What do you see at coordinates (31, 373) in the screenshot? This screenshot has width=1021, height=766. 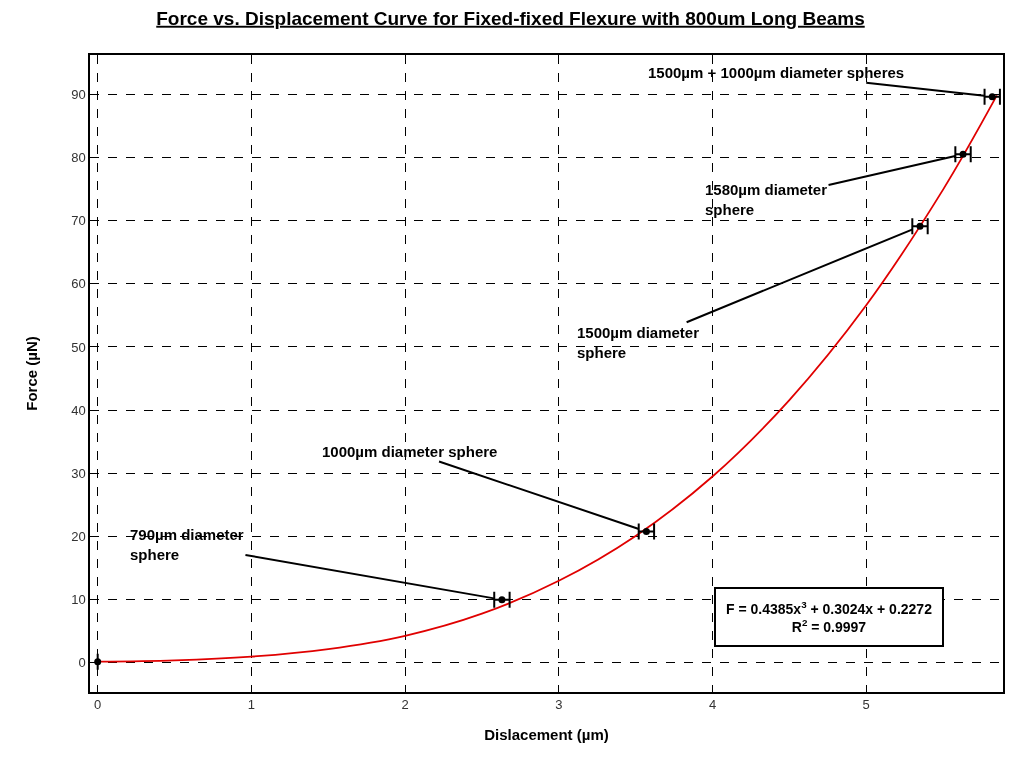 I see `y-axis-title: Force (µN)` at bounding box center [31, 373].